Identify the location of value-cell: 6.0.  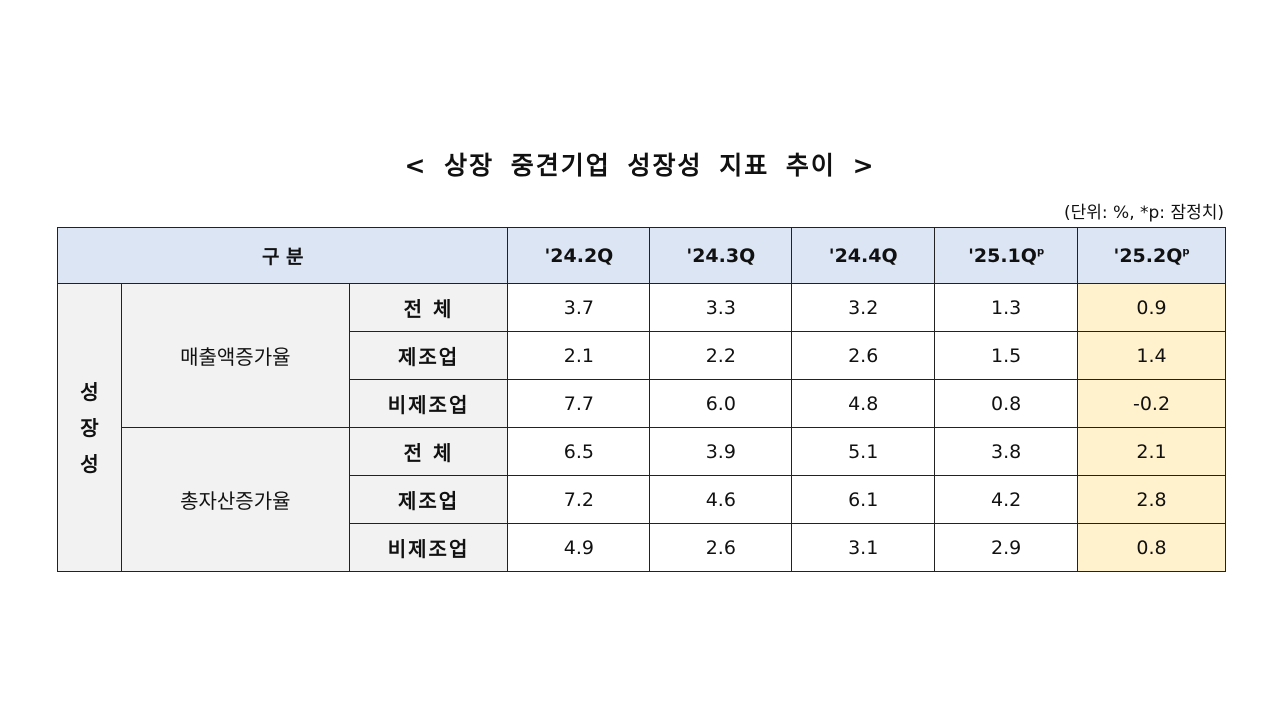
(721, 403).